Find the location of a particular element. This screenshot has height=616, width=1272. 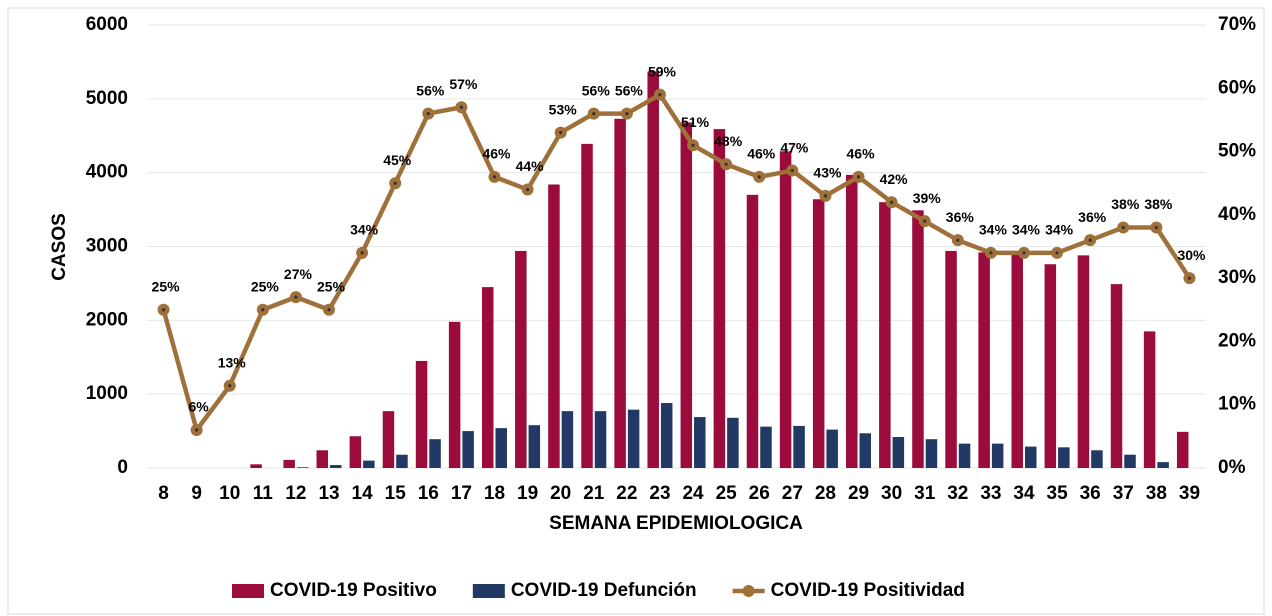

y-tick-label: 3000 is located at coordinates (107, 246).